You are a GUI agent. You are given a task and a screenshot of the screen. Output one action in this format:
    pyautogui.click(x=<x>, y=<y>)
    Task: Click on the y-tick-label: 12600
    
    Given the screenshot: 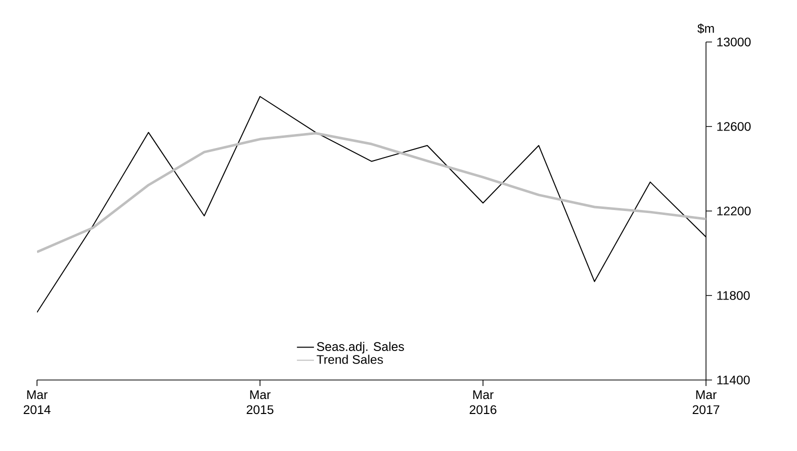 What is the action you would take?
    pyautogui.click(x=734, y=126)
    